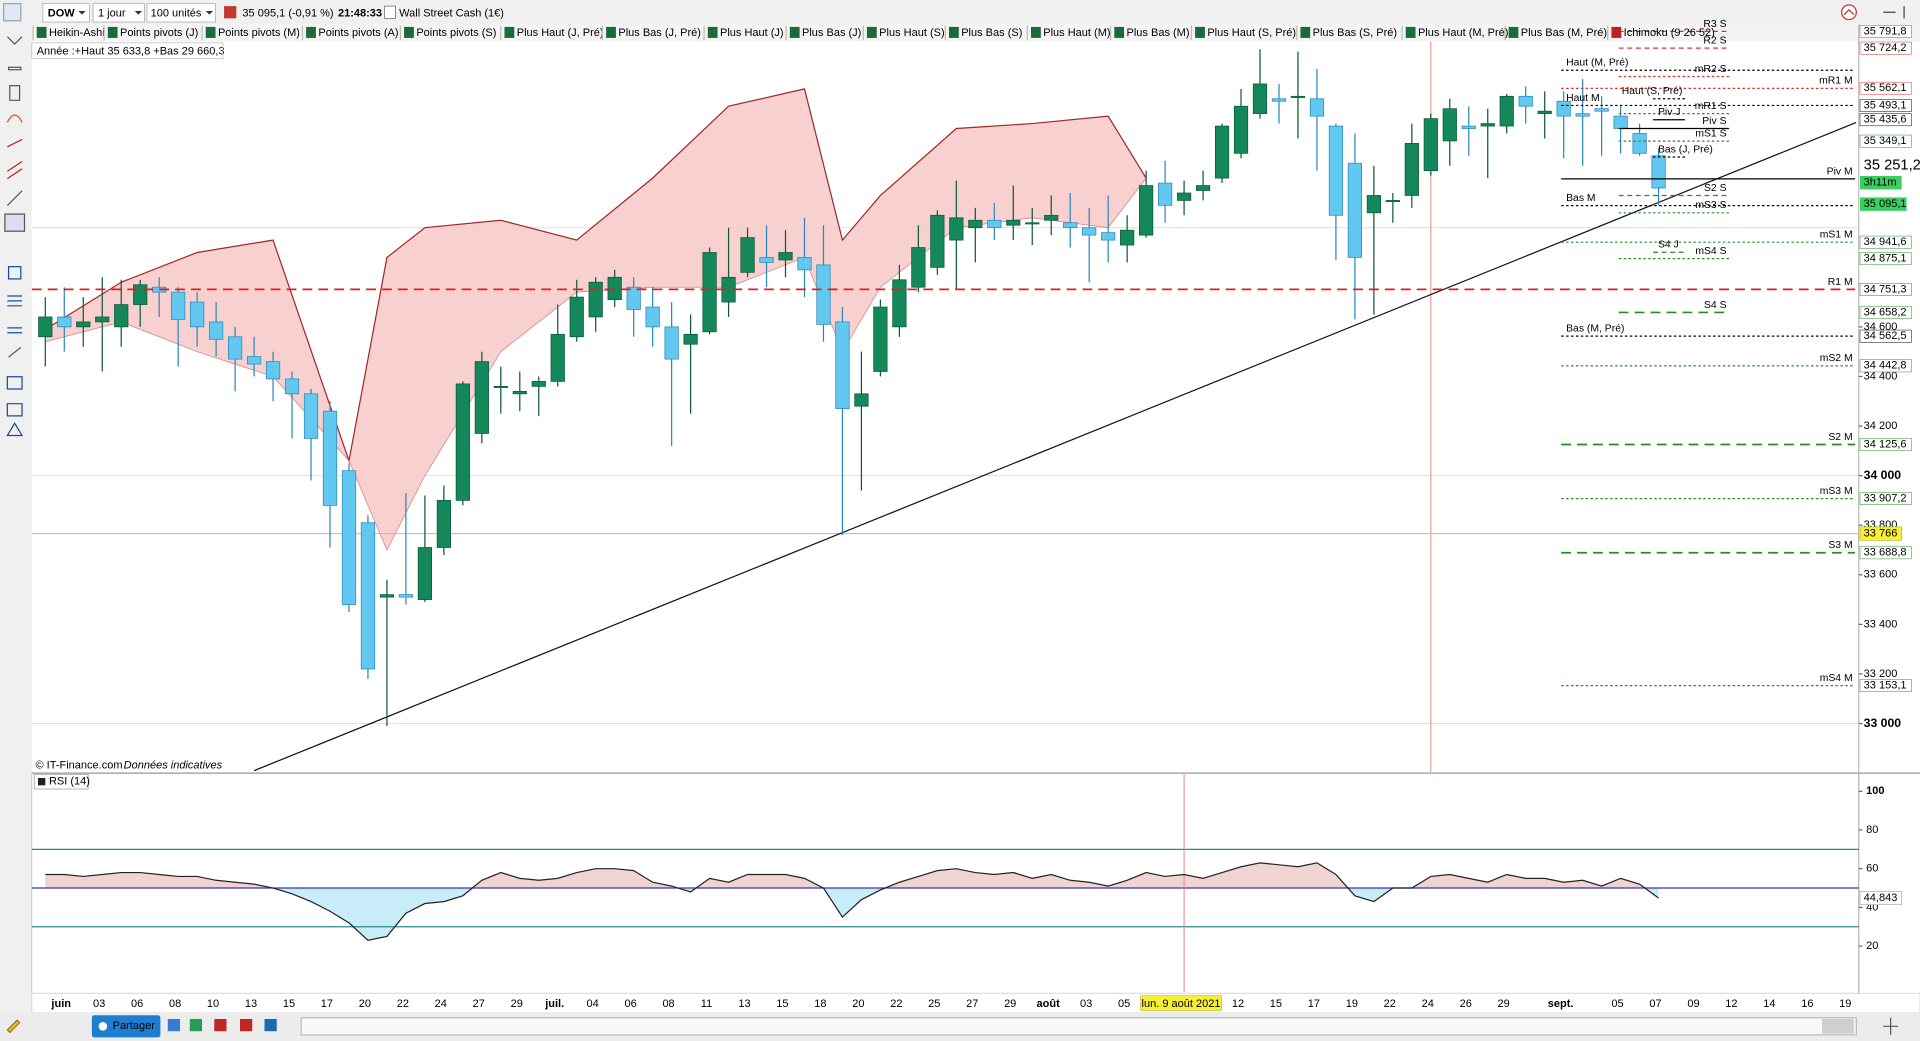 The height and width of the screenshot is (1041, 1920). I want to click on zoom-control, so click(1890, 1026).